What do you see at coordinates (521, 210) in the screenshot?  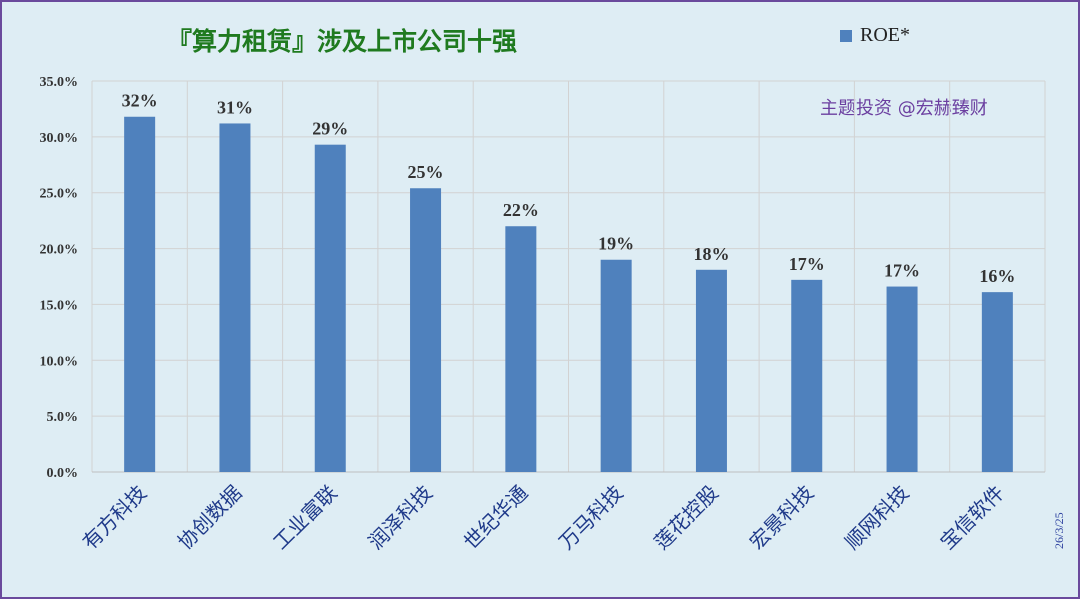 I see `data-label: 22%` at bounding box center [521, 210].